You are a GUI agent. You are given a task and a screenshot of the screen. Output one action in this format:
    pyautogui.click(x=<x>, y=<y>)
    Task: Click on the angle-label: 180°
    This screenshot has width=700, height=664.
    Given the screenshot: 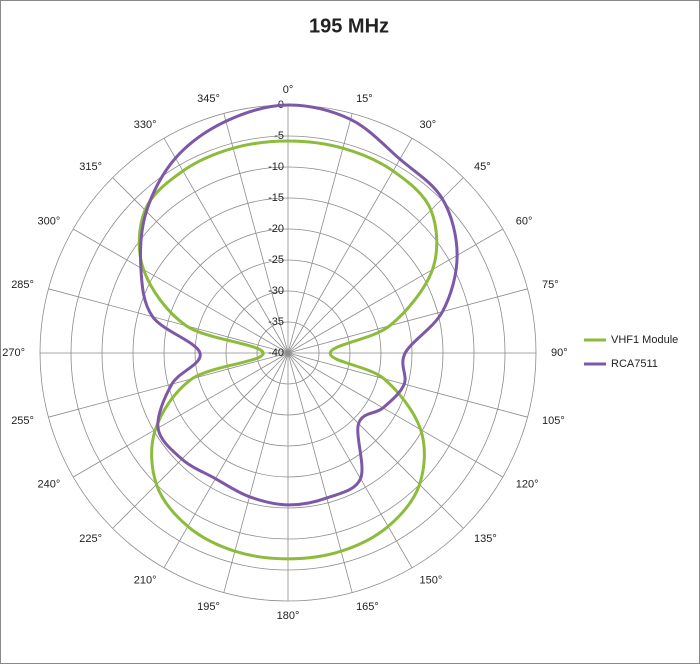 What is the action you would take?
    pyautogui.click(x=288, y=616)
    